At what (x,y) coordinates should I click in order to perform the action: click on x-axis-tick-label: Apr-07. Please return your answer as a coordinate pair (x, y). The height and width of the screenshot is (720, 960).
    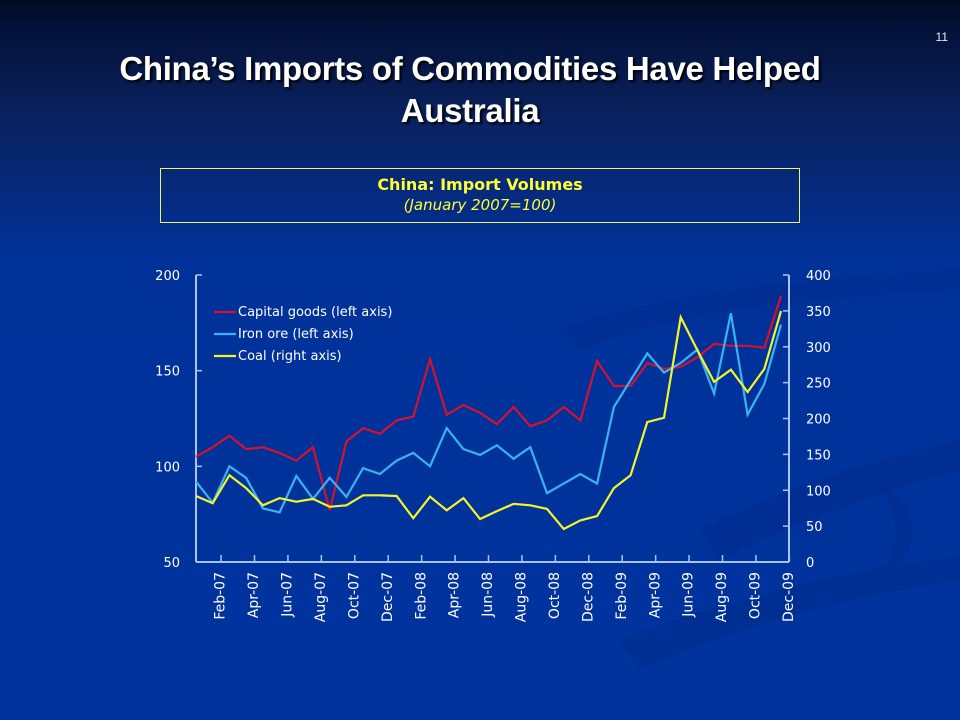
    Looking at the image, I should click on (254, 595).